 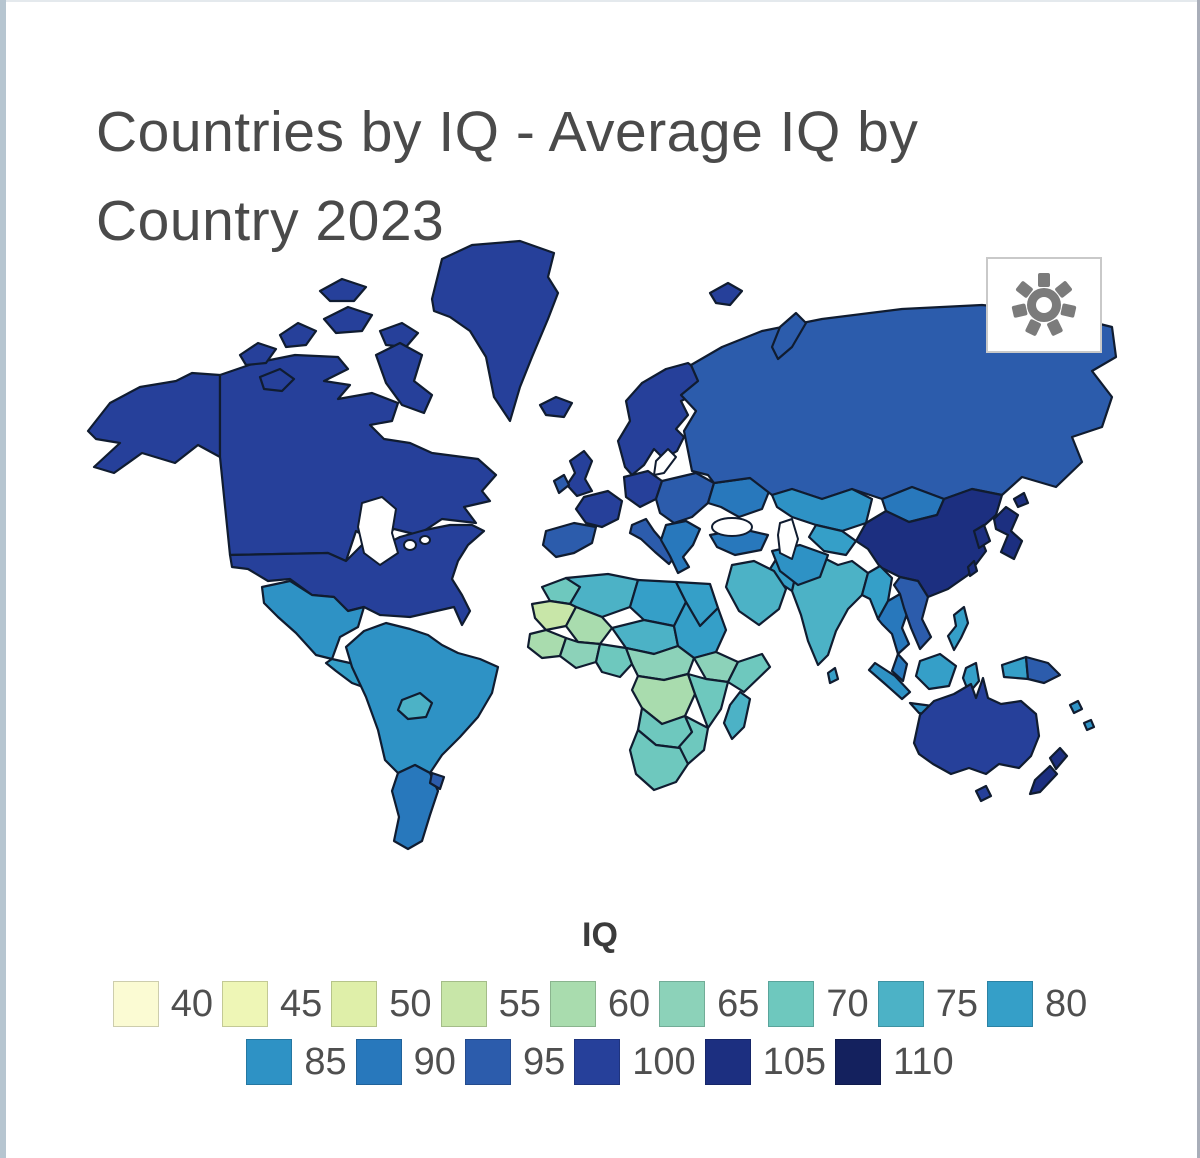 I want to click on country-japan, so click(x=1011, y=526).